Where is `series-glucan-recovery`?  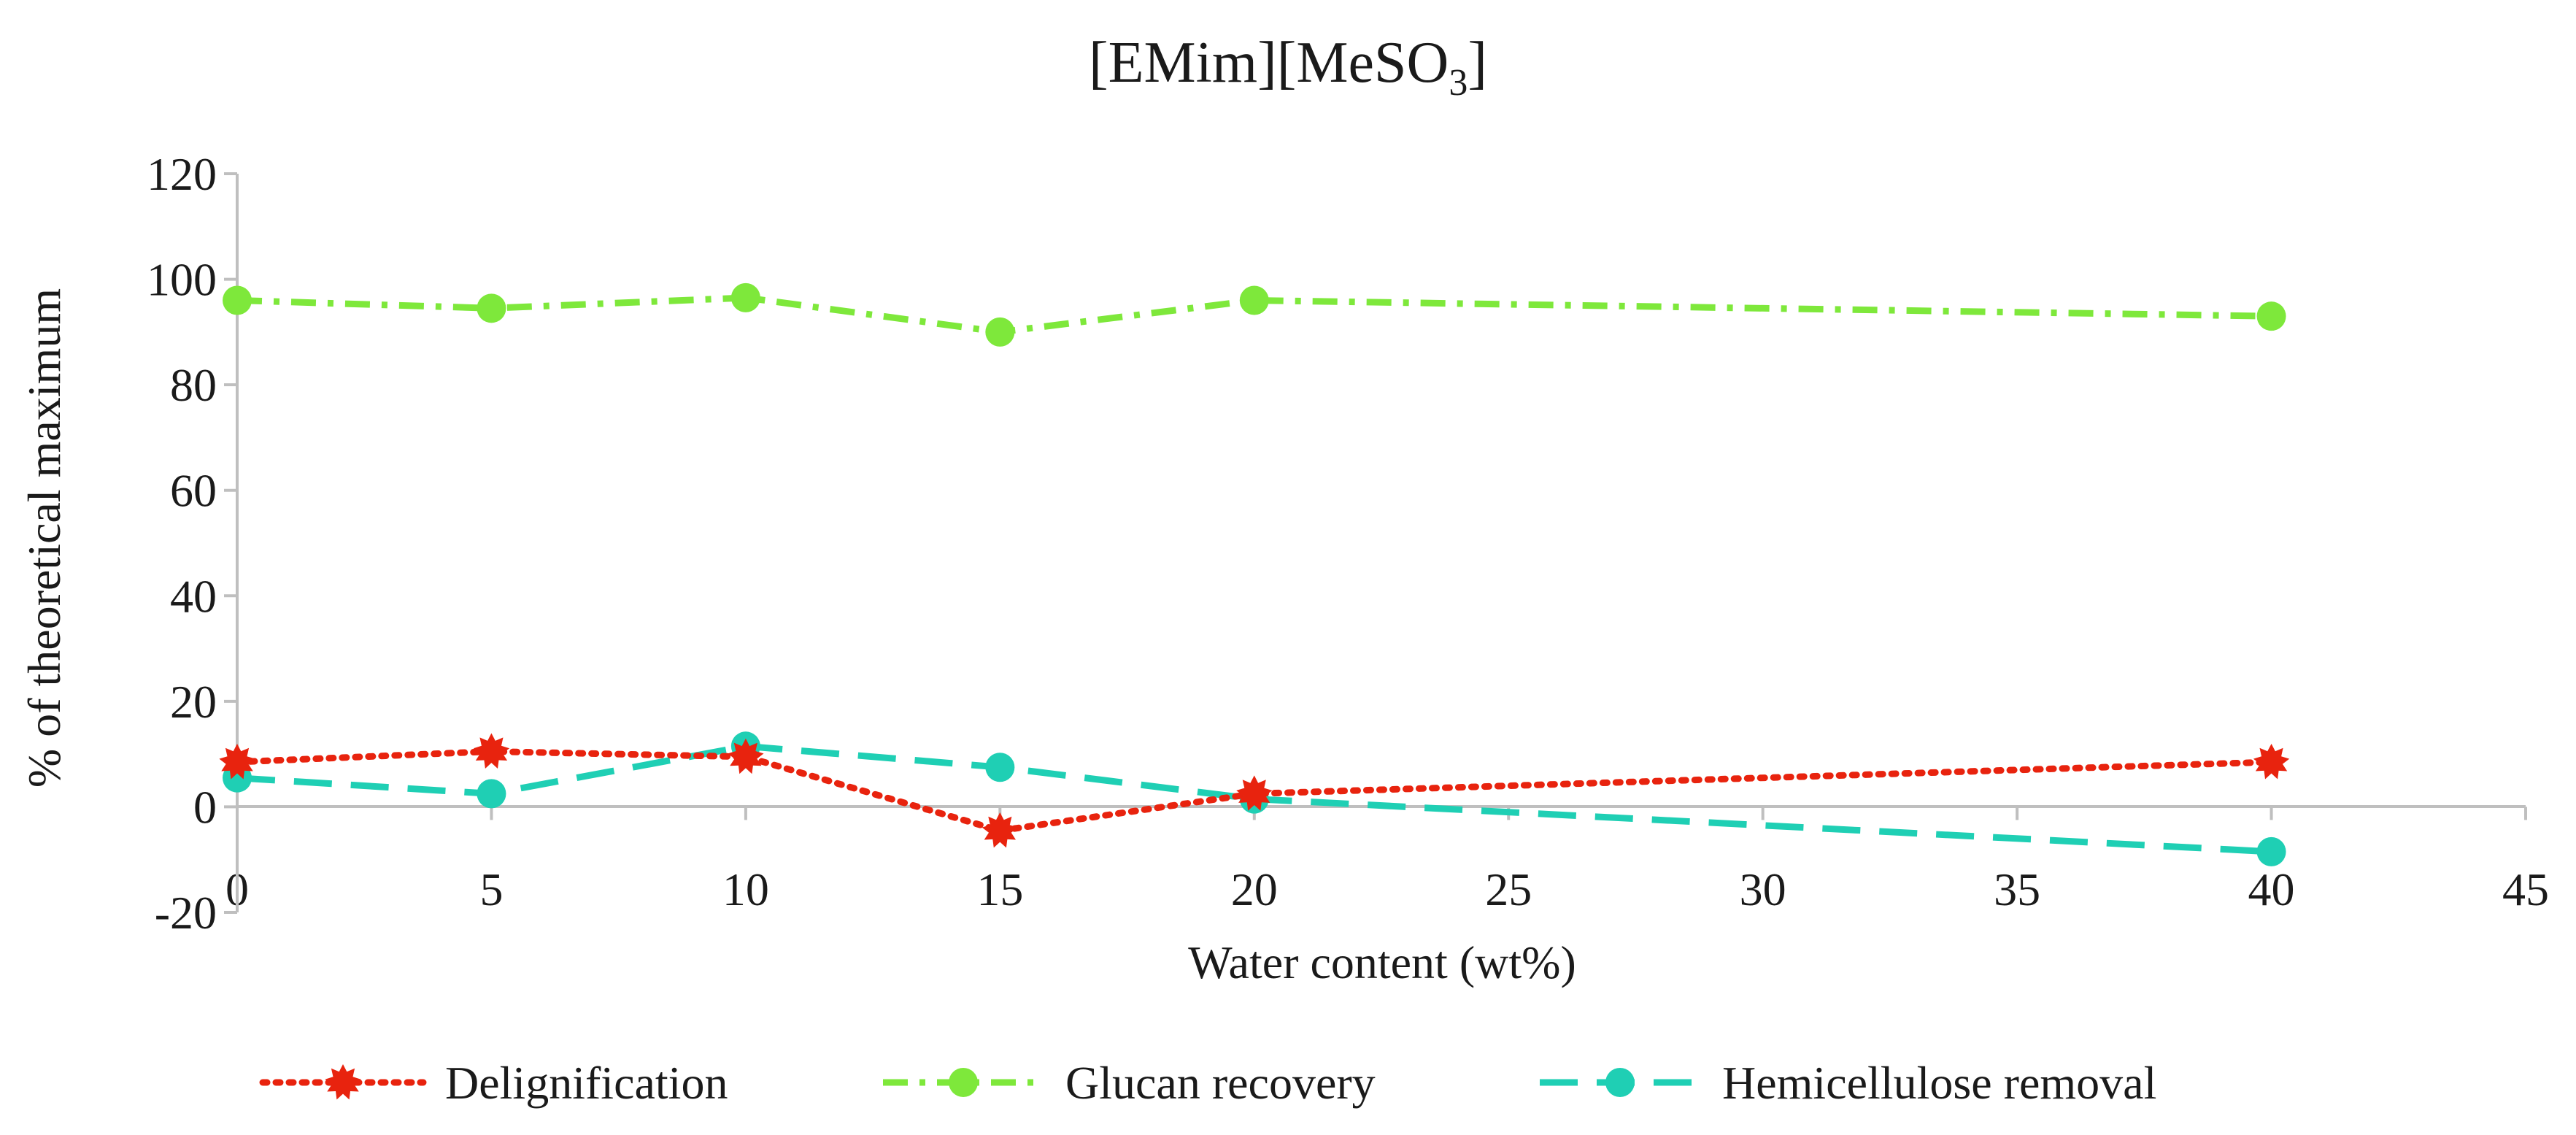
series-glucan-recovery is located at coordinates (1254, 314).